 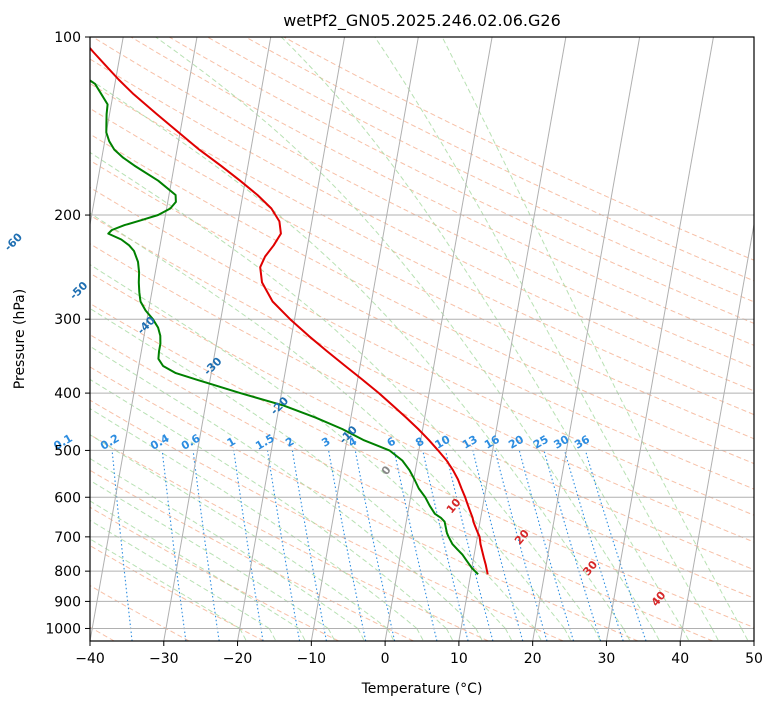 I want to click on y-tick-label: 800, so click(x=67, y=572).